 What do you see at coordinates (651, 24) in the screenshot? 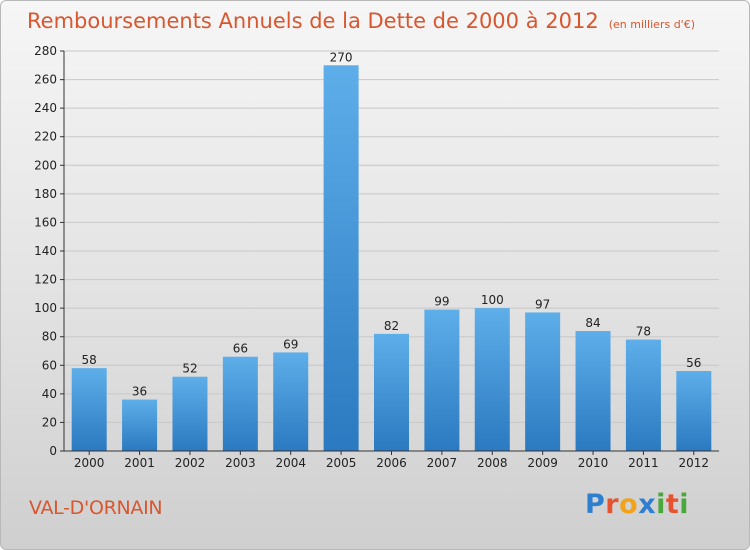
I see `chart-subtitle: (en milliers d'€)` at bounding box center [651, 24].